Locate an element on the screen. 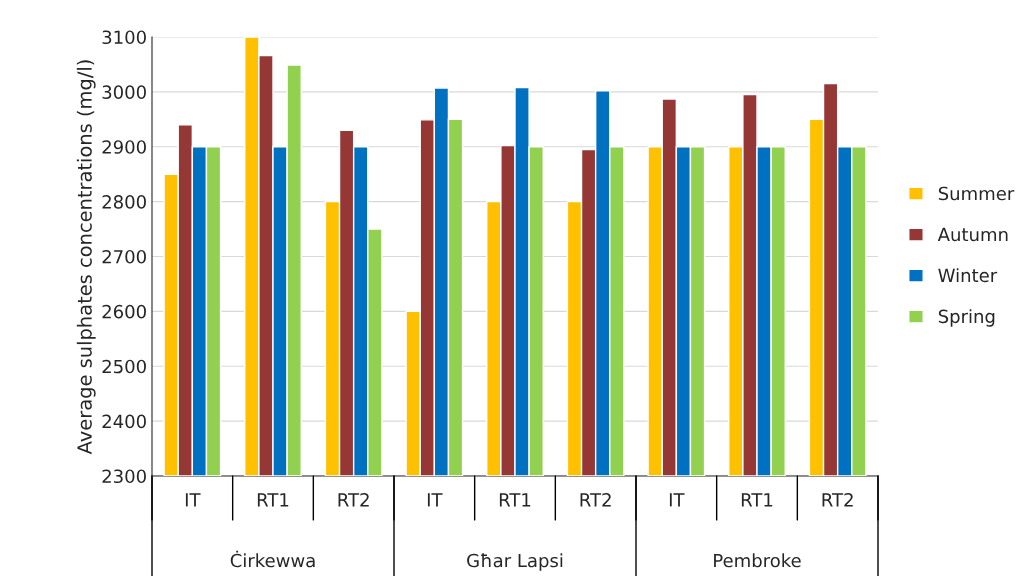  y-tick-label: 2600 is located at coordinates (124, 311).